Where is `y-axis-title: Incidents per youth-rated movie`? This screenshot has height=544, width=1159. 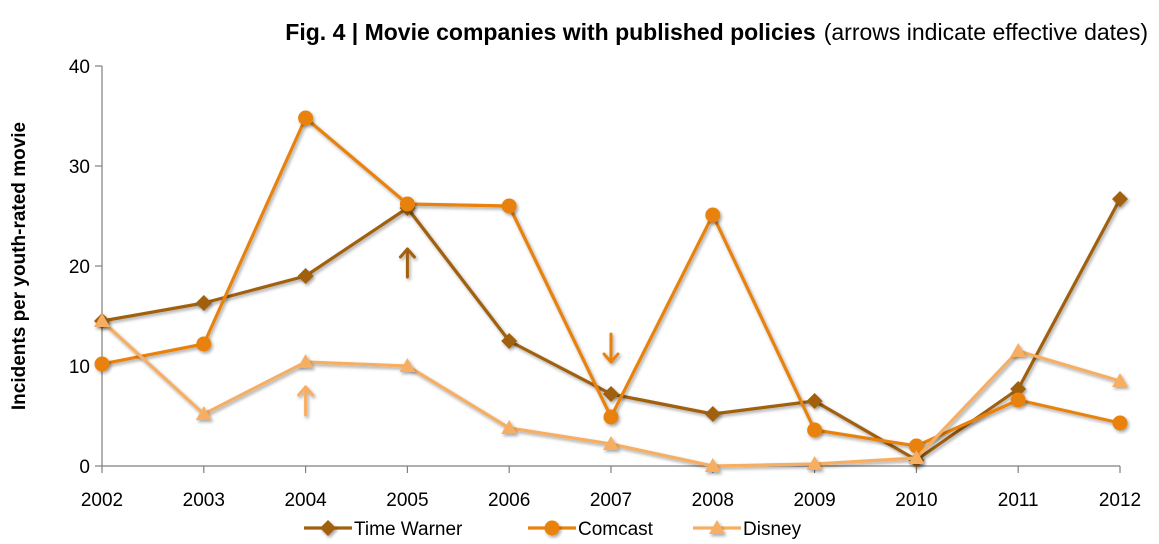 y-axis-title: Incidents per youth-rated movie is located at coordinates (19, 266).